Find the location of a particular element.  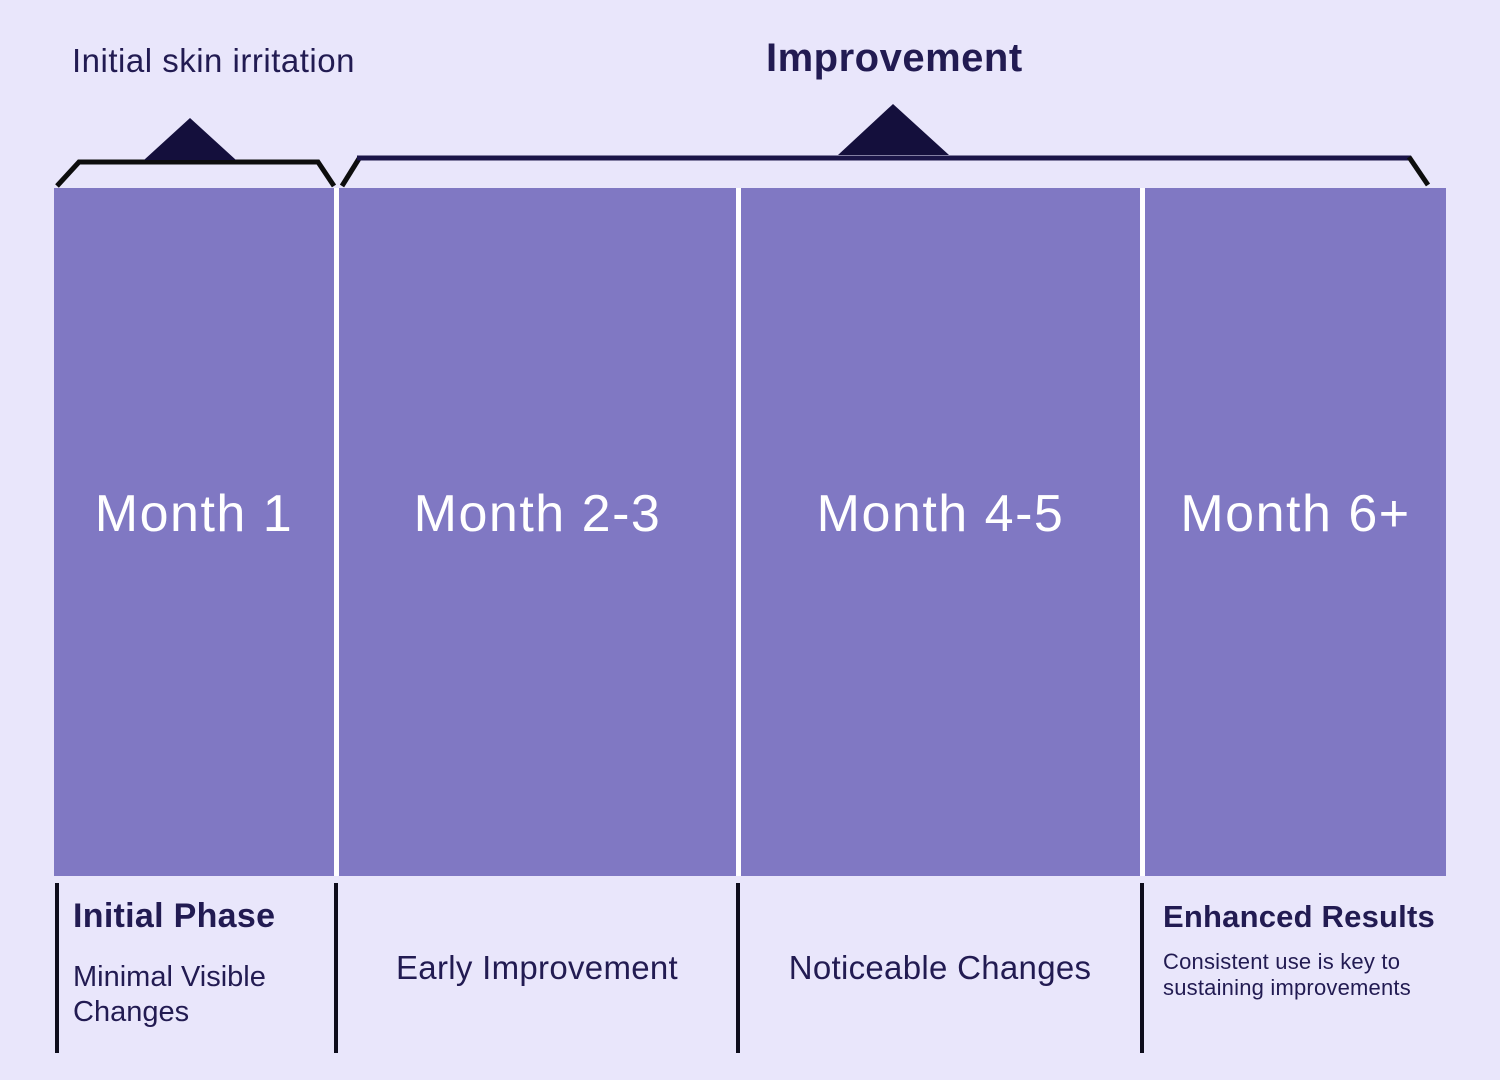

footer-noticeable-changes: Noticeable Changes is located at coordinates (940, 968).